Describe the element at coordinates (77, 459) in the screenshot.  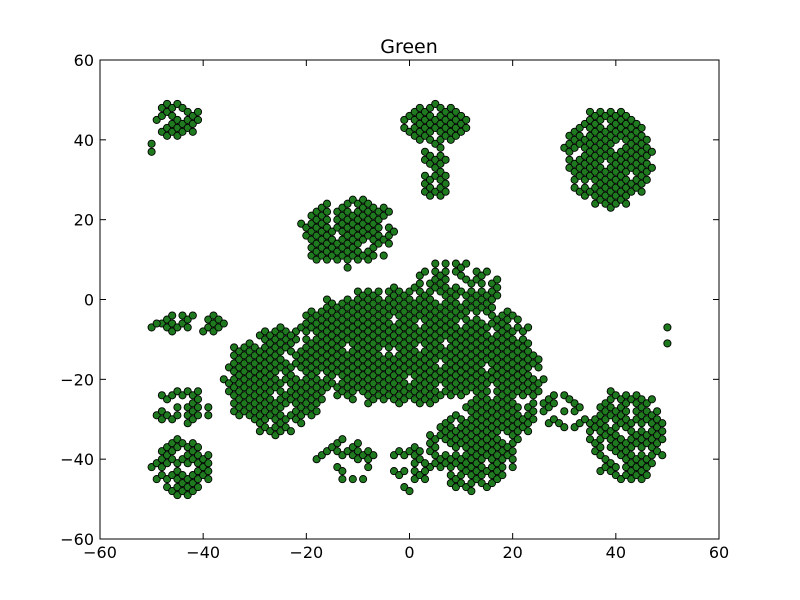
I see `y-tick-label: −40` at that location.